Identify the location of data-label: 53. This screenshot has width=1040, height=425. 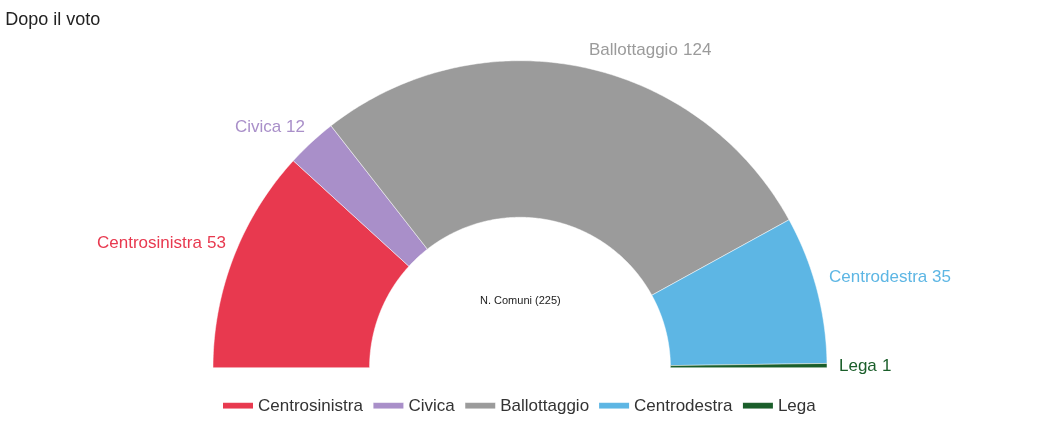
(216, 242).